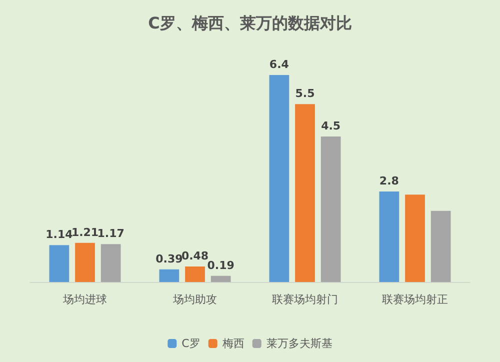  What do you see at coordinates (60, 235) in the screenshot?
I see `data-label: 1.14` at bounding box center [60, 235].